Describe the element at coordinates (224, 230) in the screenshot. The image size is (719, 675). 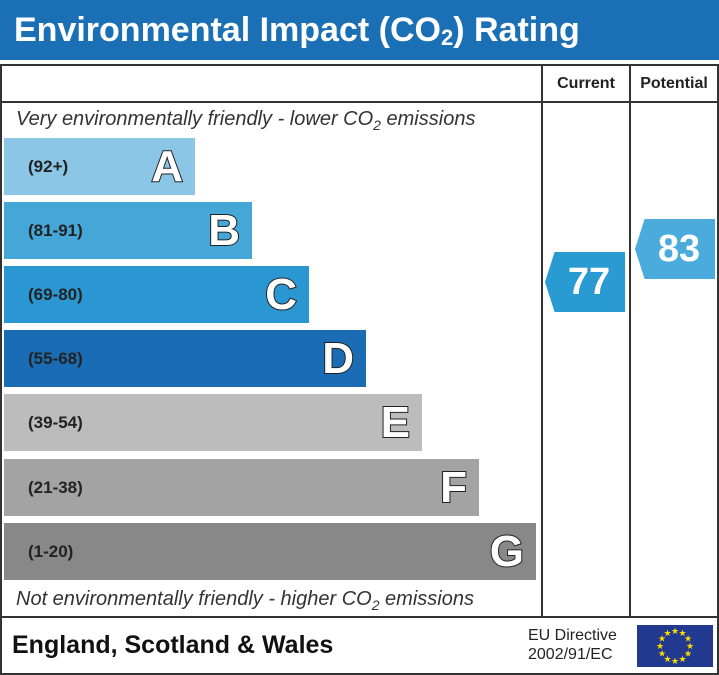
I see `band-letter: B` at that location.